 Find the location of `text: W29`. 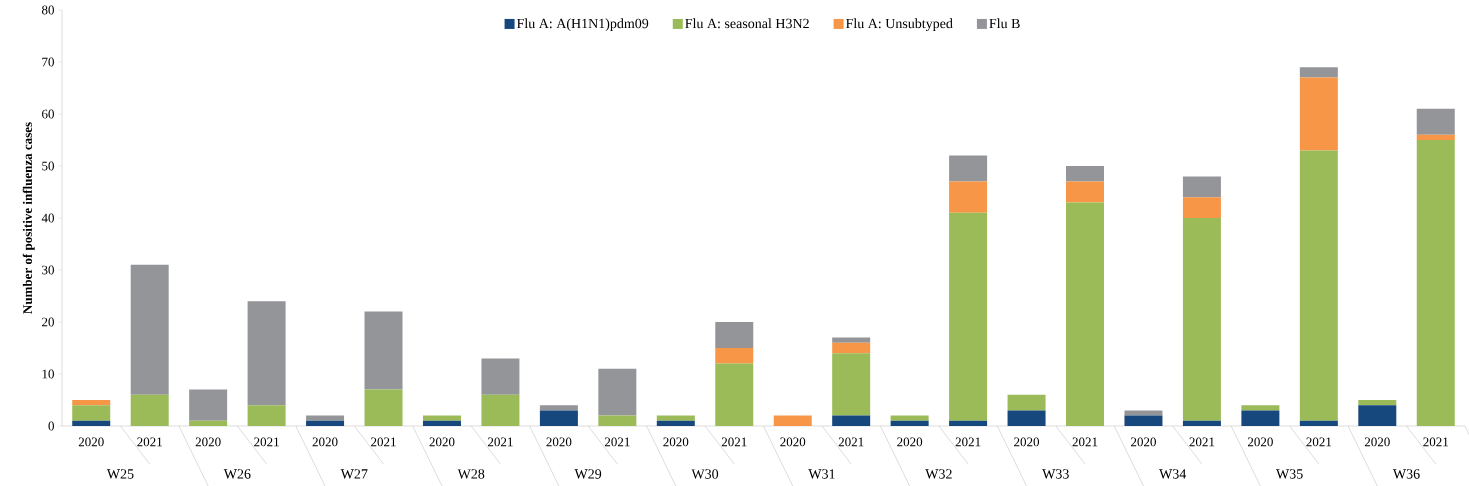

text: W29 is located at coordinates (588, 474).